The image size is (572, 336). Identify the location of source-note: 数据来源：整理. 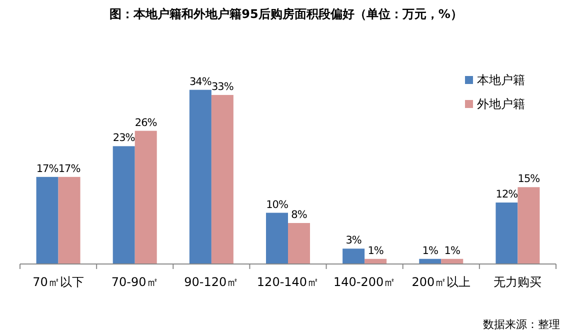
(521, 324).